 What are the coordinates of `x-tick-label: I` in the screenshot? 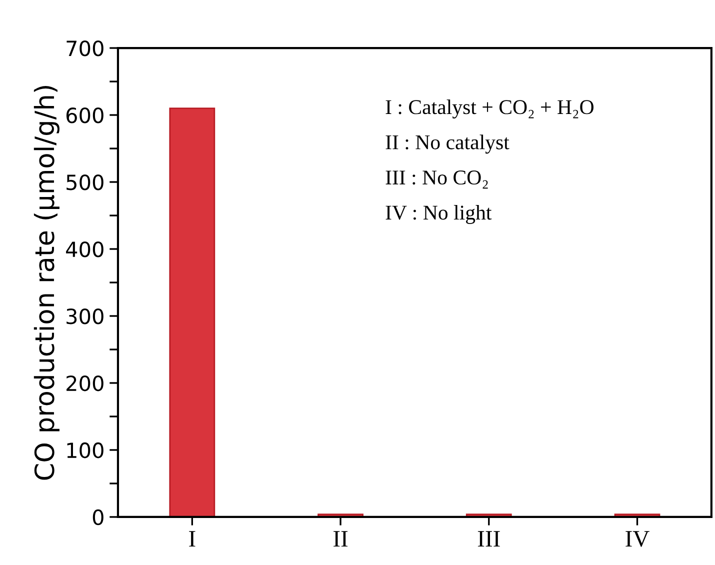 It's located at (192, 539).